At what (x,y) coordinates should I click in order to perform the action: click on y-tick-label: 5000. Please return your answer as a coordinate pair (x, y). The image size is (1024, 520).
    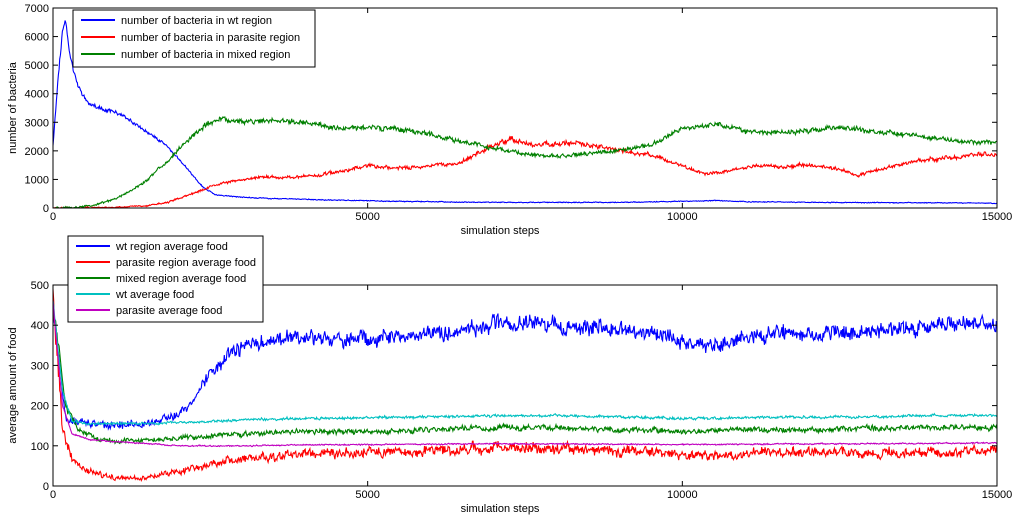
    Looking at the image, I should click on (37, 66).